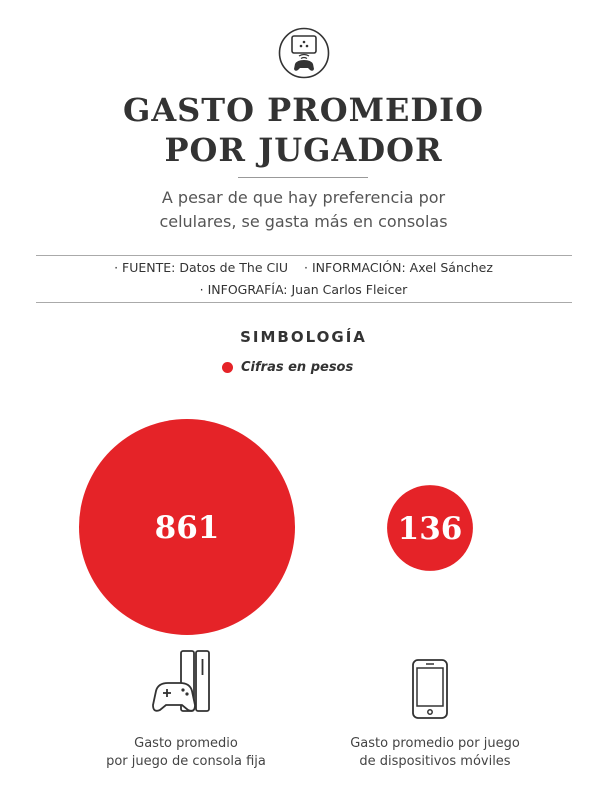 This screenshot has height=798, width=607. Describe the element at coordinates (304, 302) in the screenshot. I see `credits-bottom-divider` at that location.